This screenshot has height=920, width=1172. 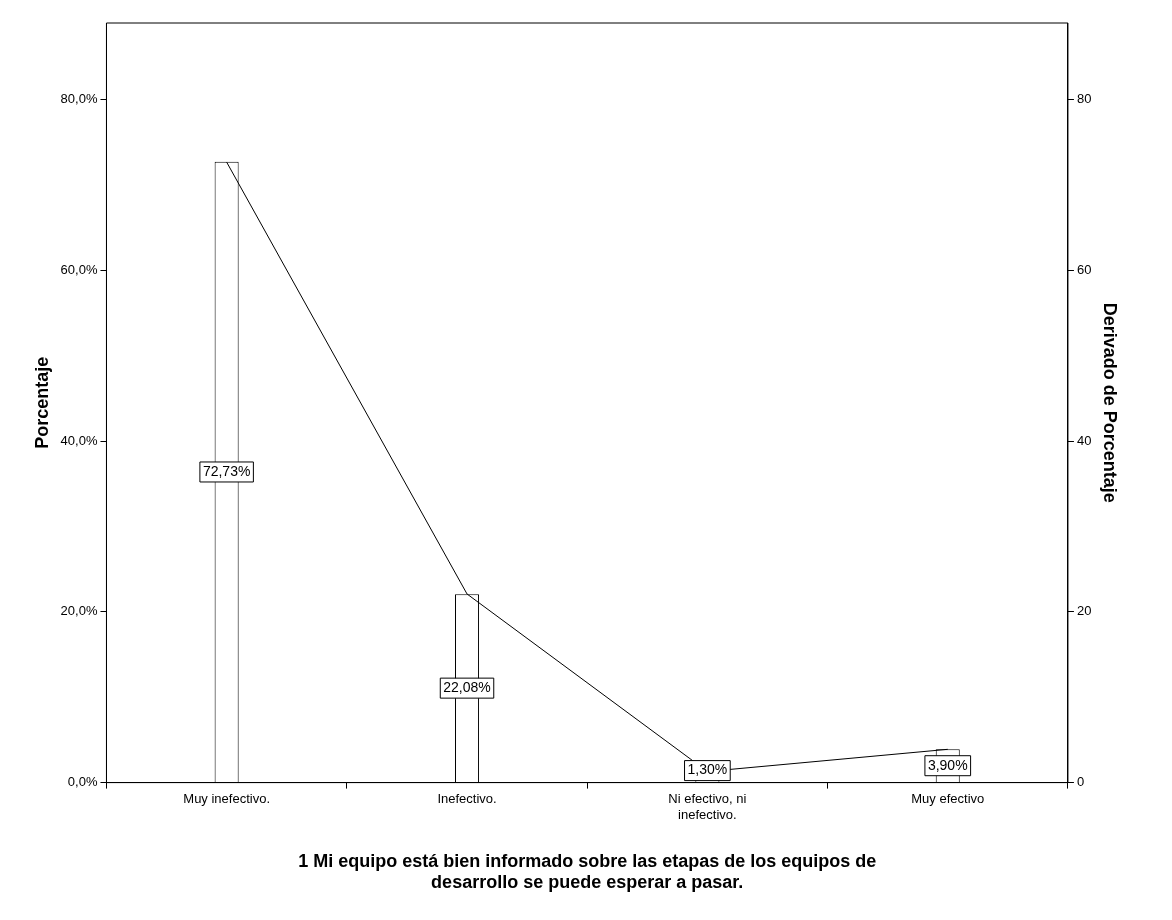 What do you see at coordinates (707, 769) in the screenshot?
I see `data-label: 1,30%` at bounding box center [707, 769].